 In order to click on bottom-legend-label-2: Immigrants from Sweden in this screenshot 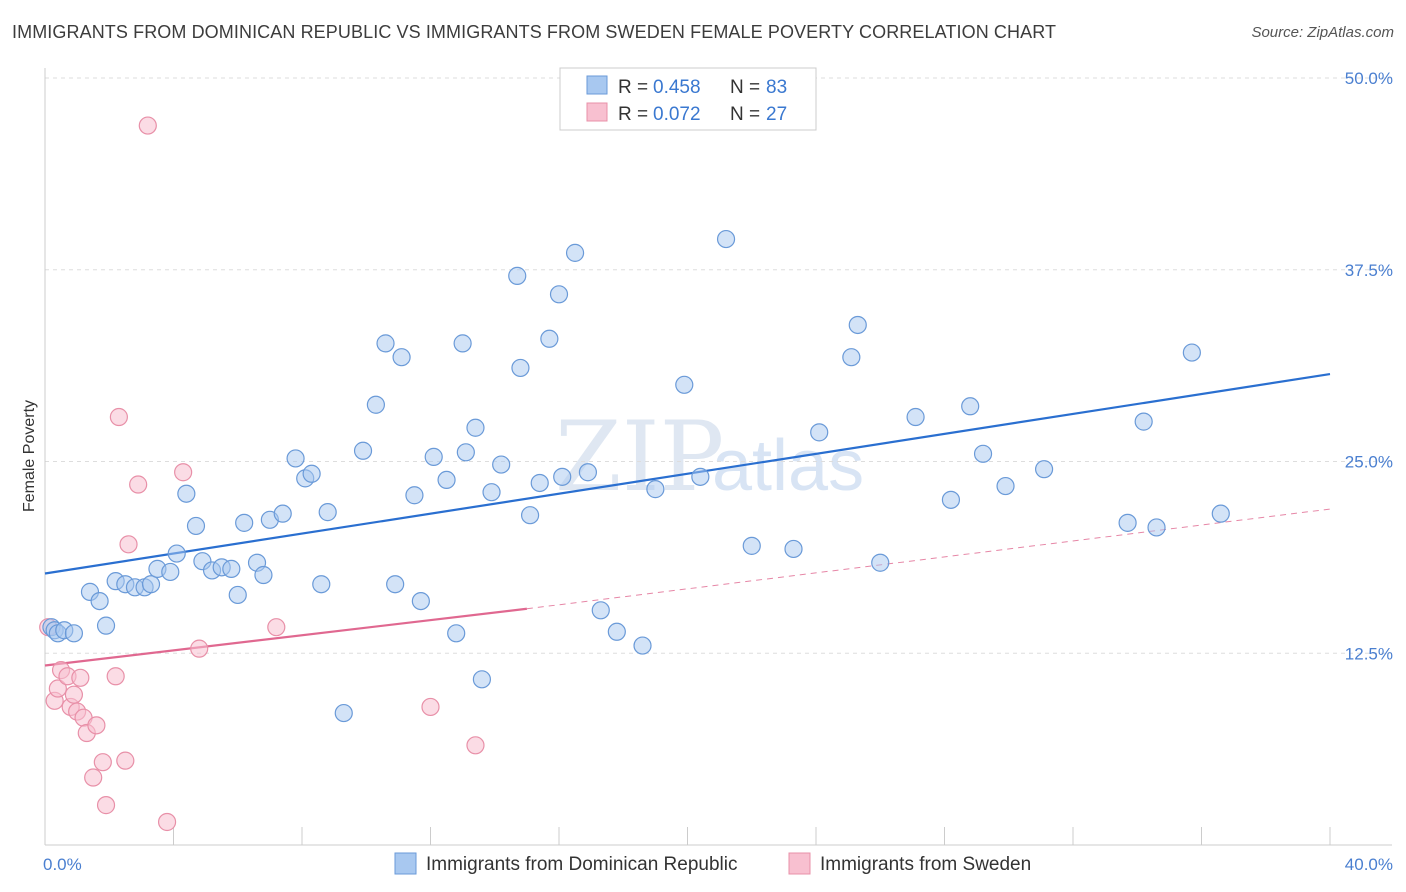, I will do `click(925, 864)`.